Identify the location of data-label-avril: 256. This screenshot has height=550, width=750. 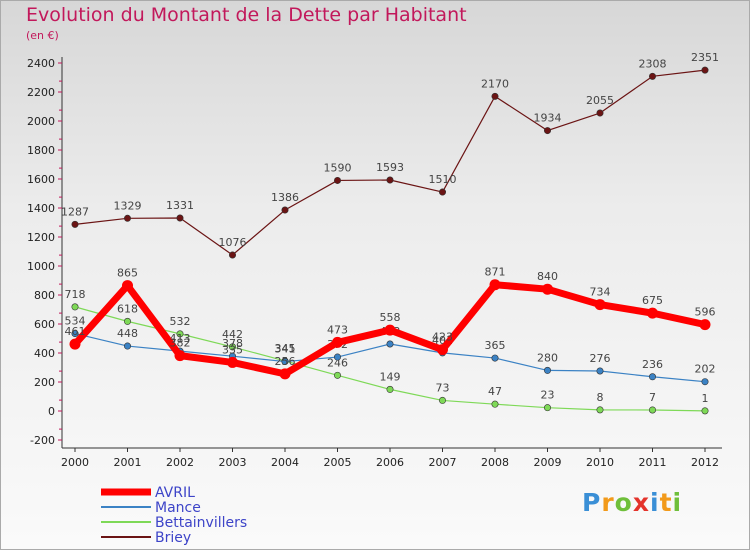
(285, 361).